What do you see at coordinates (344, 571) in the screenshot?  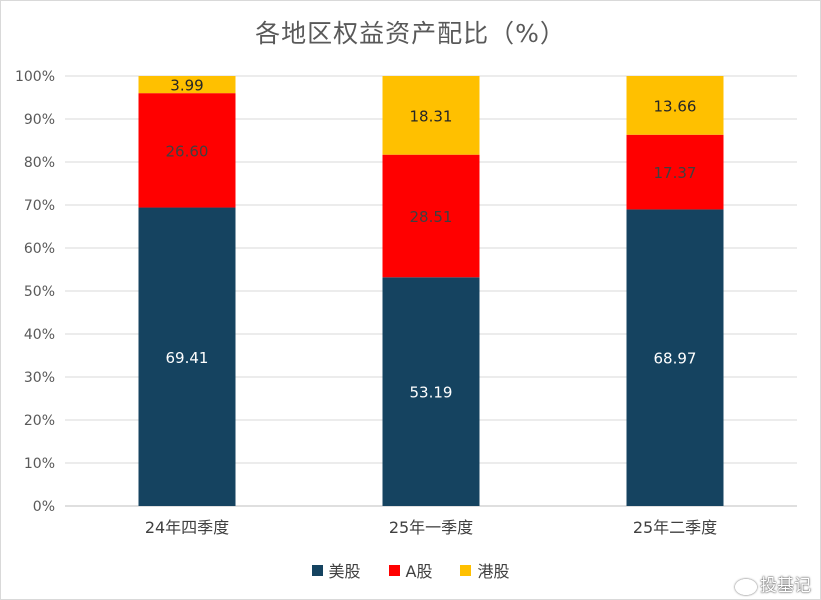 I see `legend-label-us: 美股` at bounding box center [344, 571].